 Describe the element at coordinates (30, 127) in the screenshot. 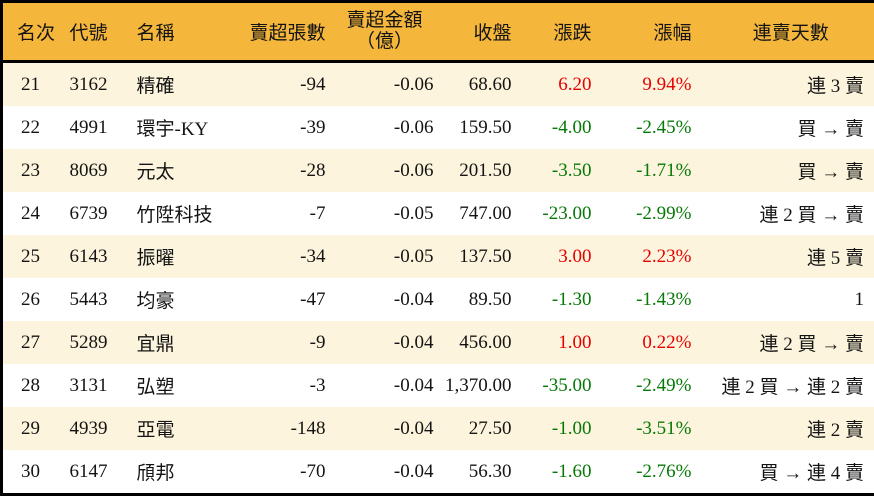

I see `cell-rank: 22` at that location.